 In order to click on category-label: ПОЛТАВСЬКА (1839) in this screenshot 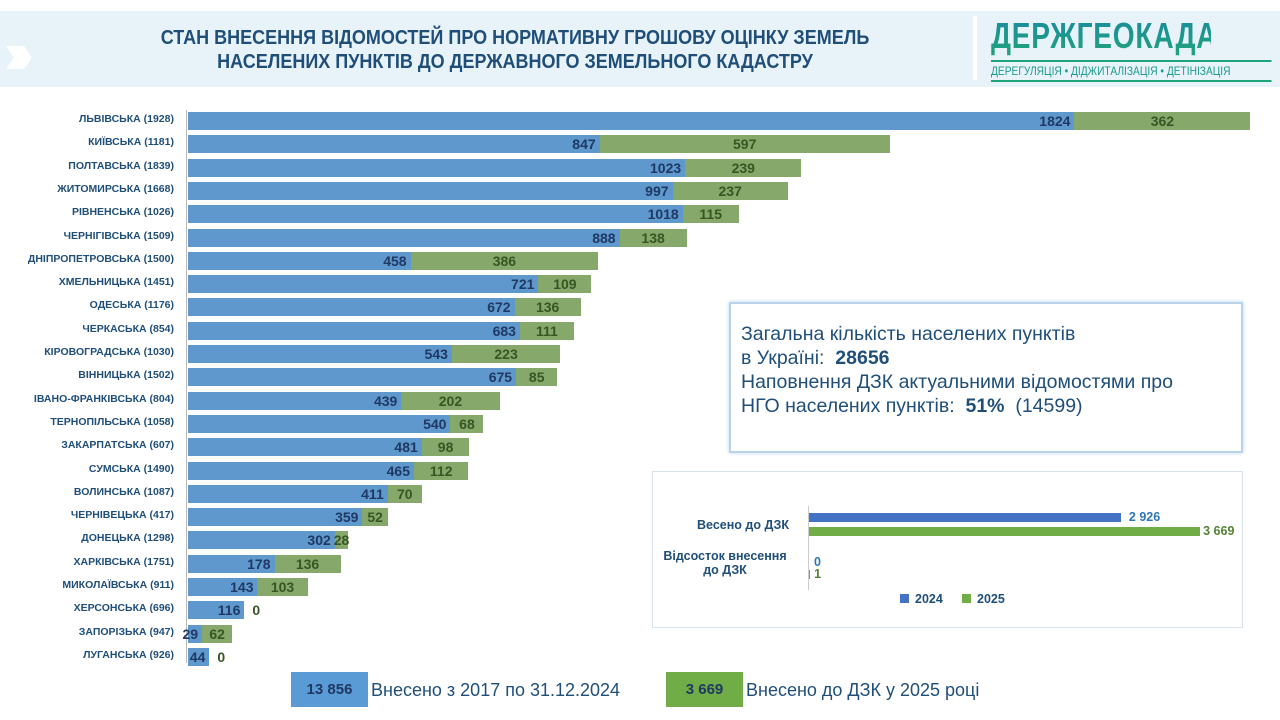, I will do `click(121, 165)`.